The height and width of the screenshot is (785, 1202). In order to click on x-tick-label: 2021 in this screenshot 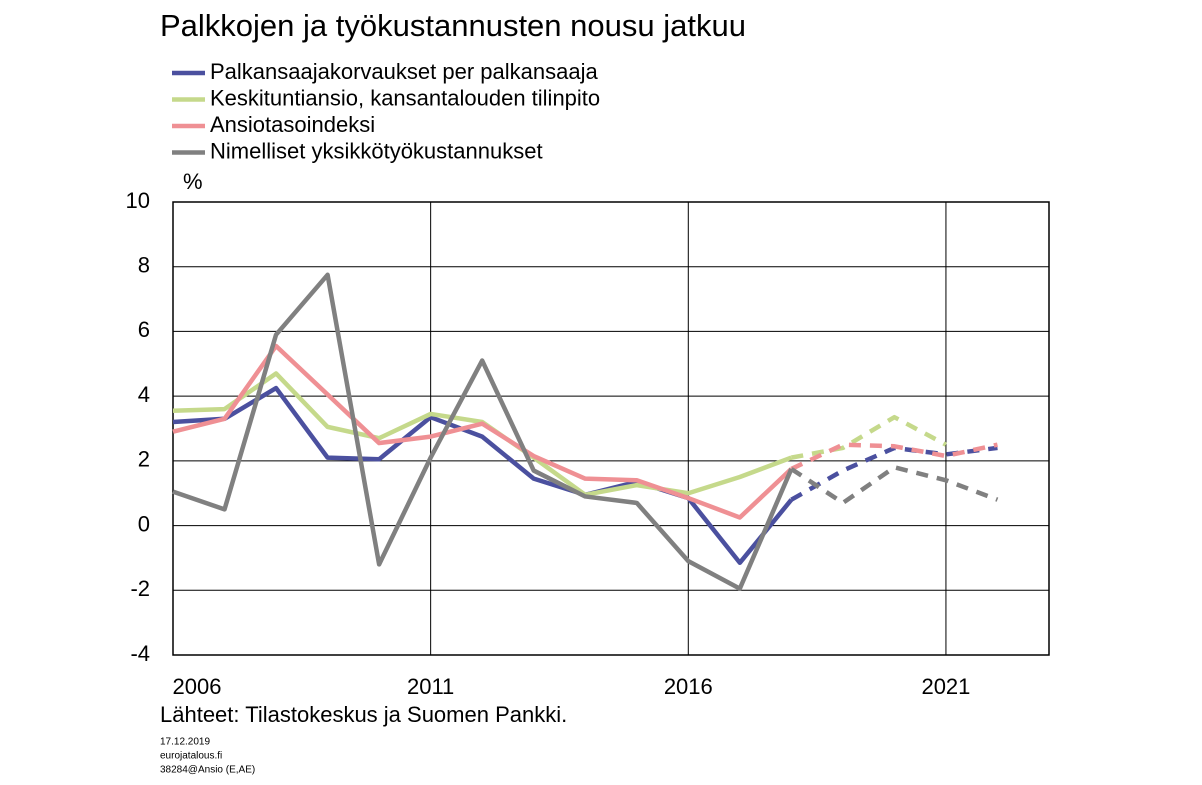, I will do `click(945, 686)`.